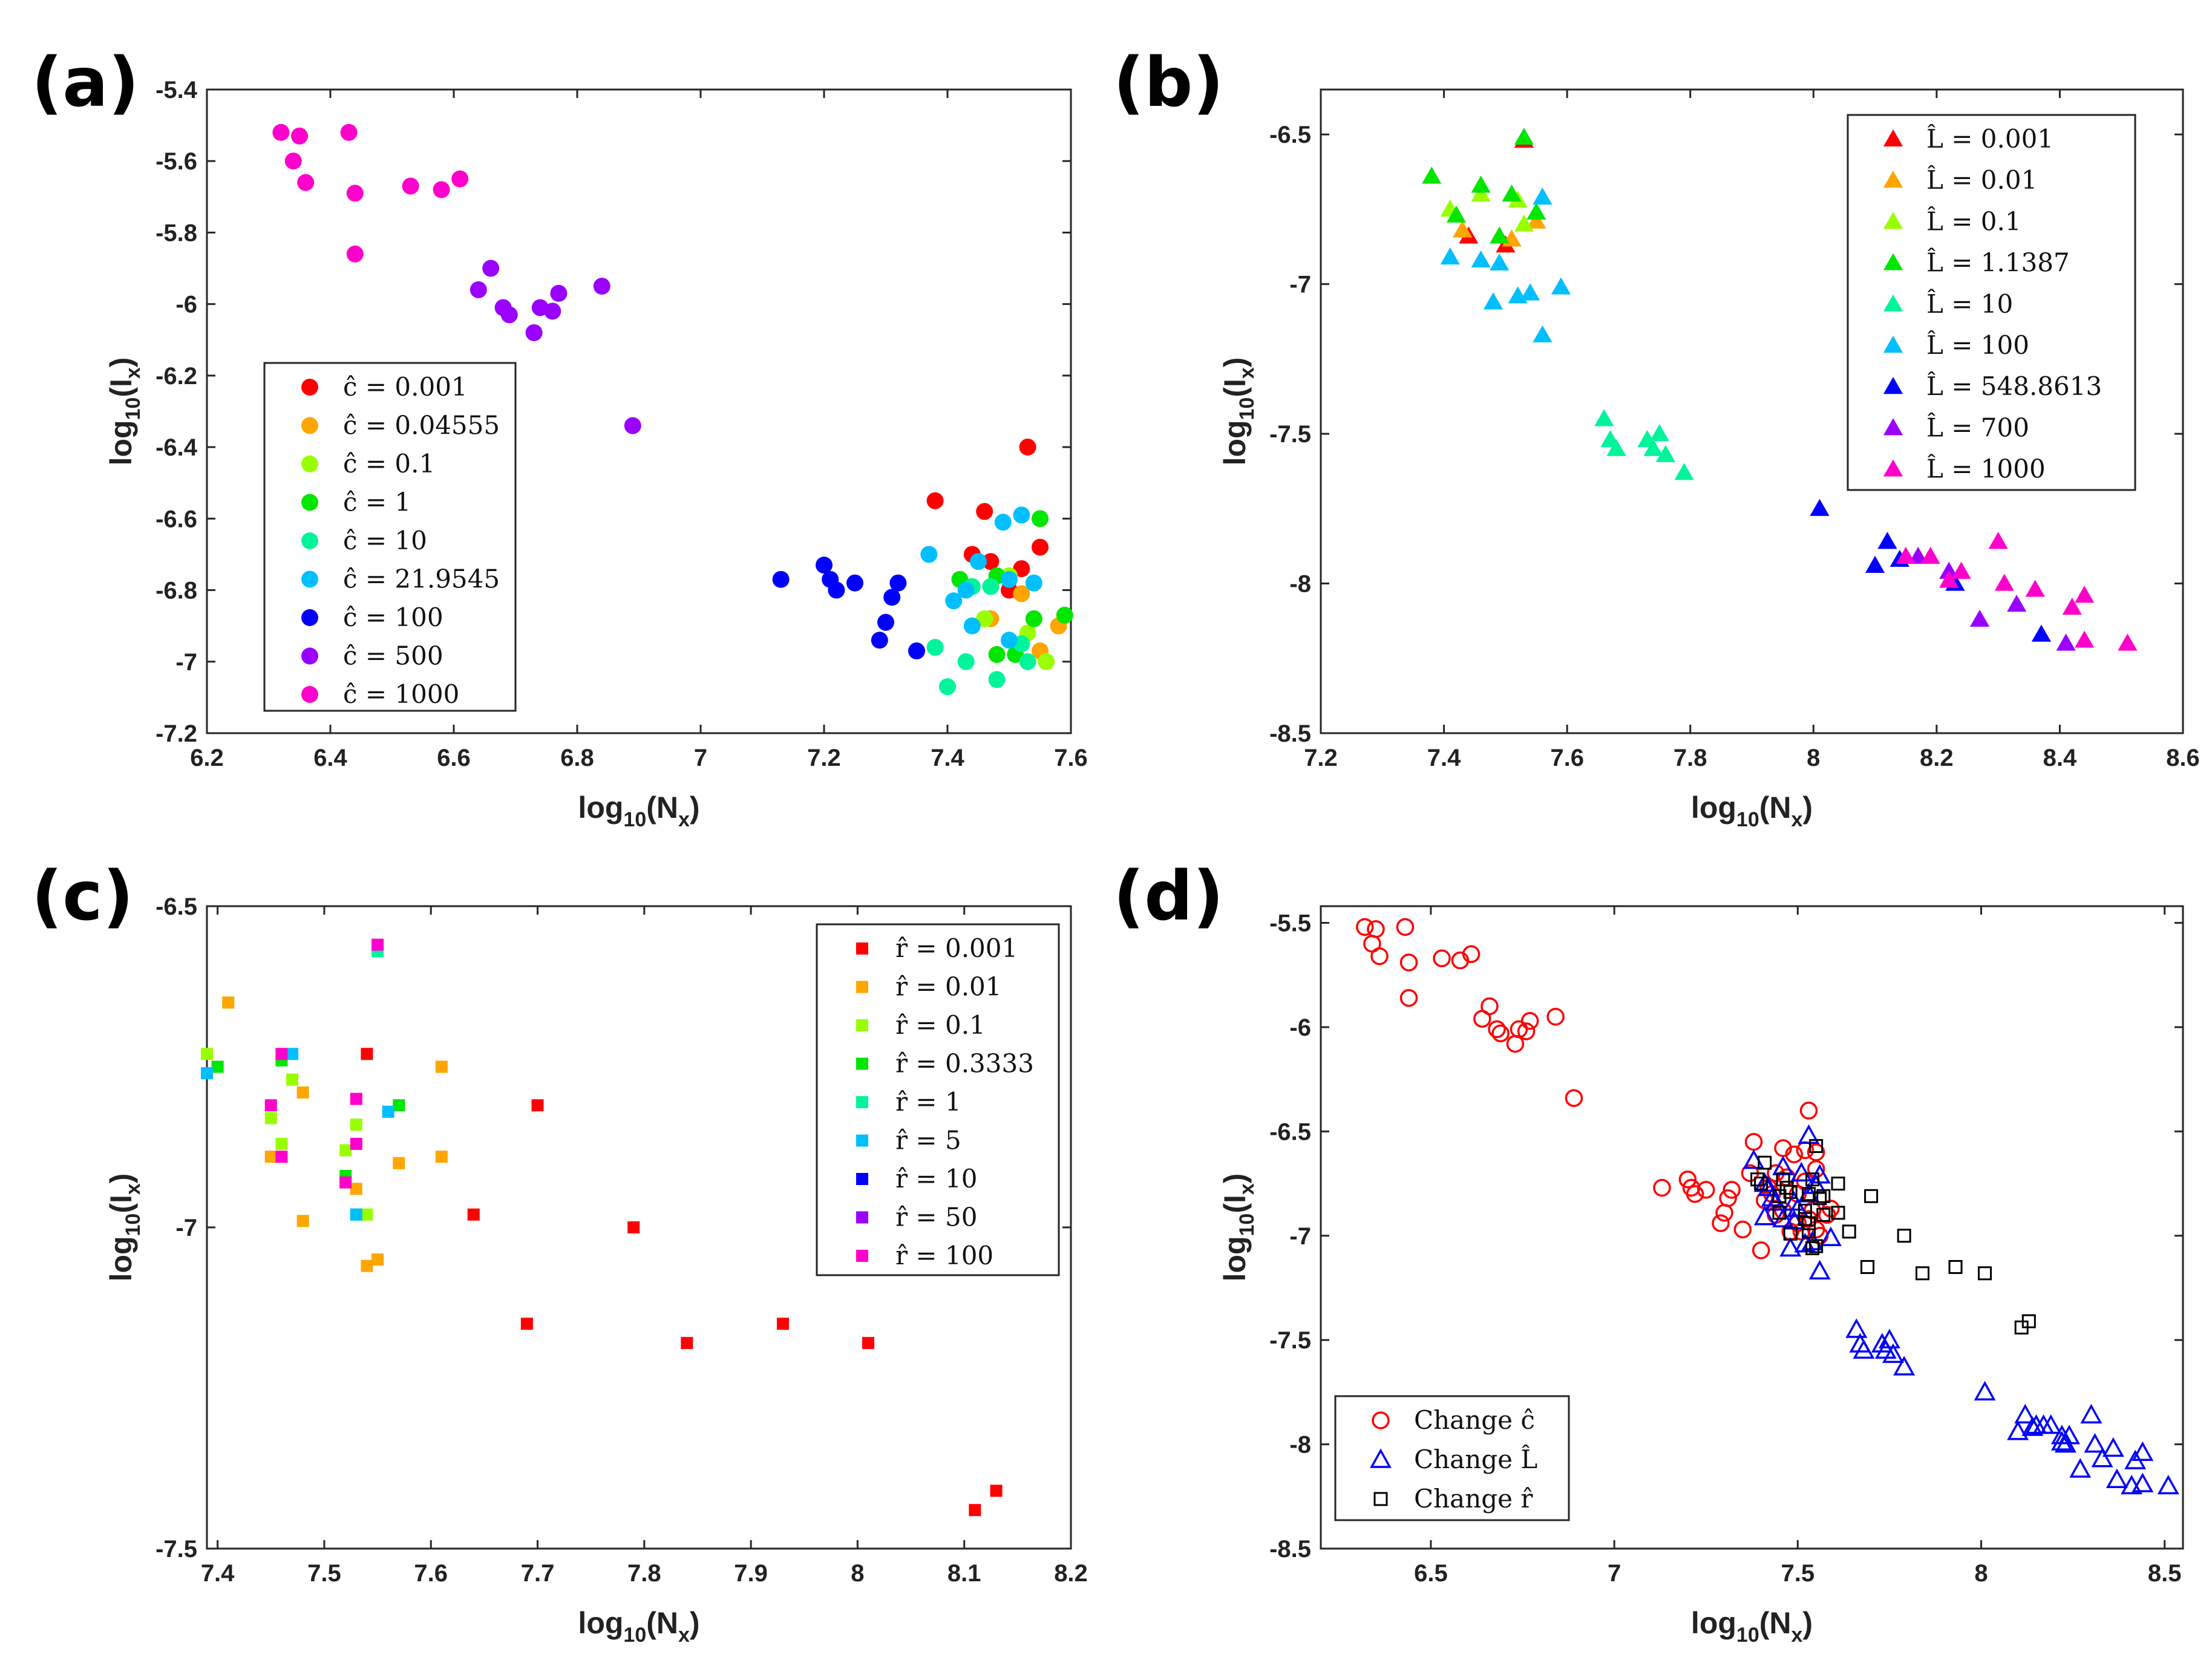 The height and width of the screenshot is (1672, 2212). What do you see at coordinates (421, 425) in the screenshot?
I see `legend-entry: ĉ = 0.04555` at bounding box center [421, 425].